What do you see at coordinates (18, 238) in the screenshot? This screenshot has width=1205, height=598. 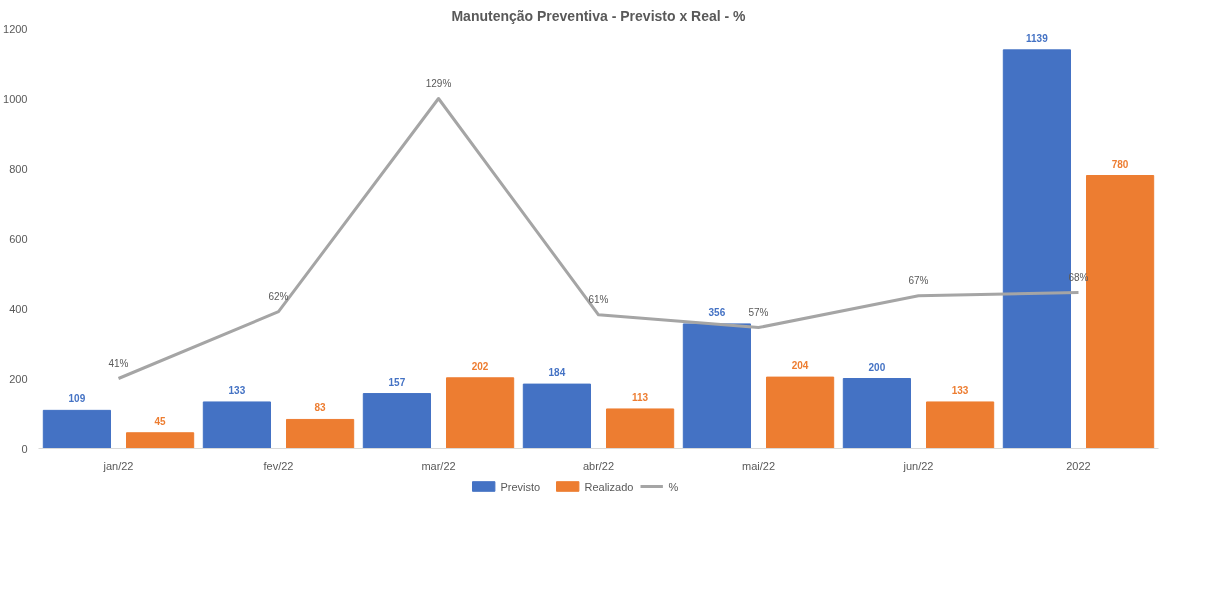 I see `y-tick-label: 600` at bounding box center [18, 238].